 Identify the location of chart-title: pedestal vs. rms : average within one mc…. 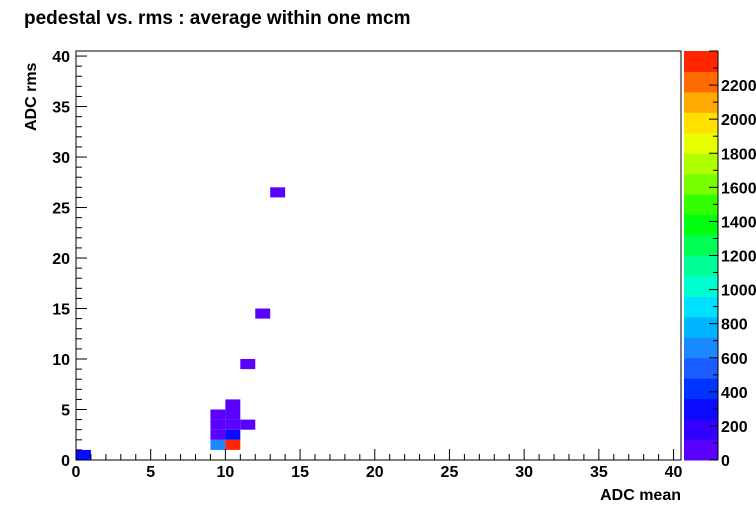
(217, 18).